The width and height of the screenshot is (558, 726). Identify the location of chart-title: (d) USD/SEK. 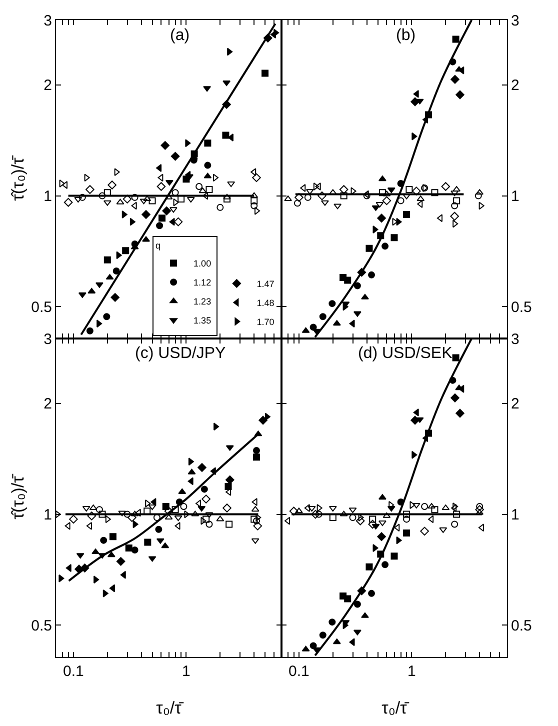
(405, 353).